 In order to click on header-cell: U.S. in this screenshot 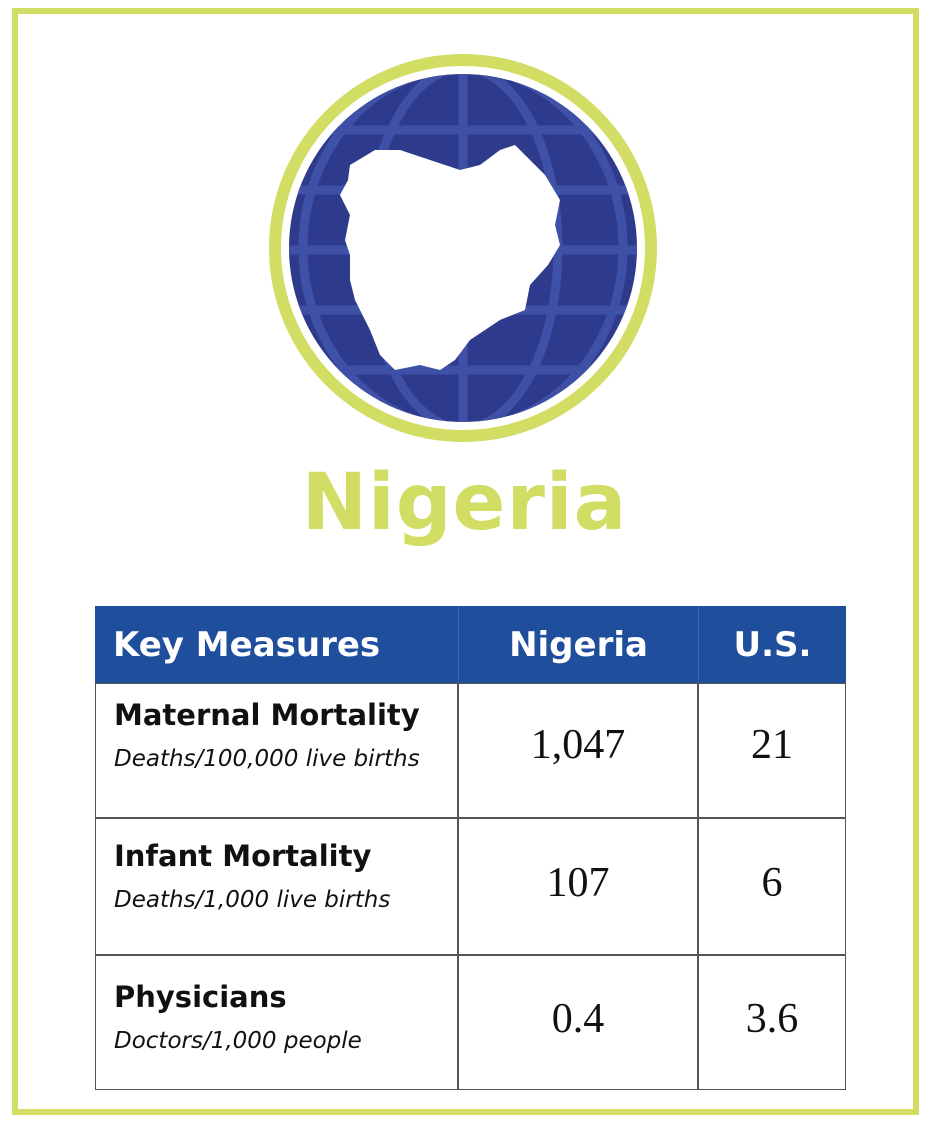, I will do `click(772, 644)`.